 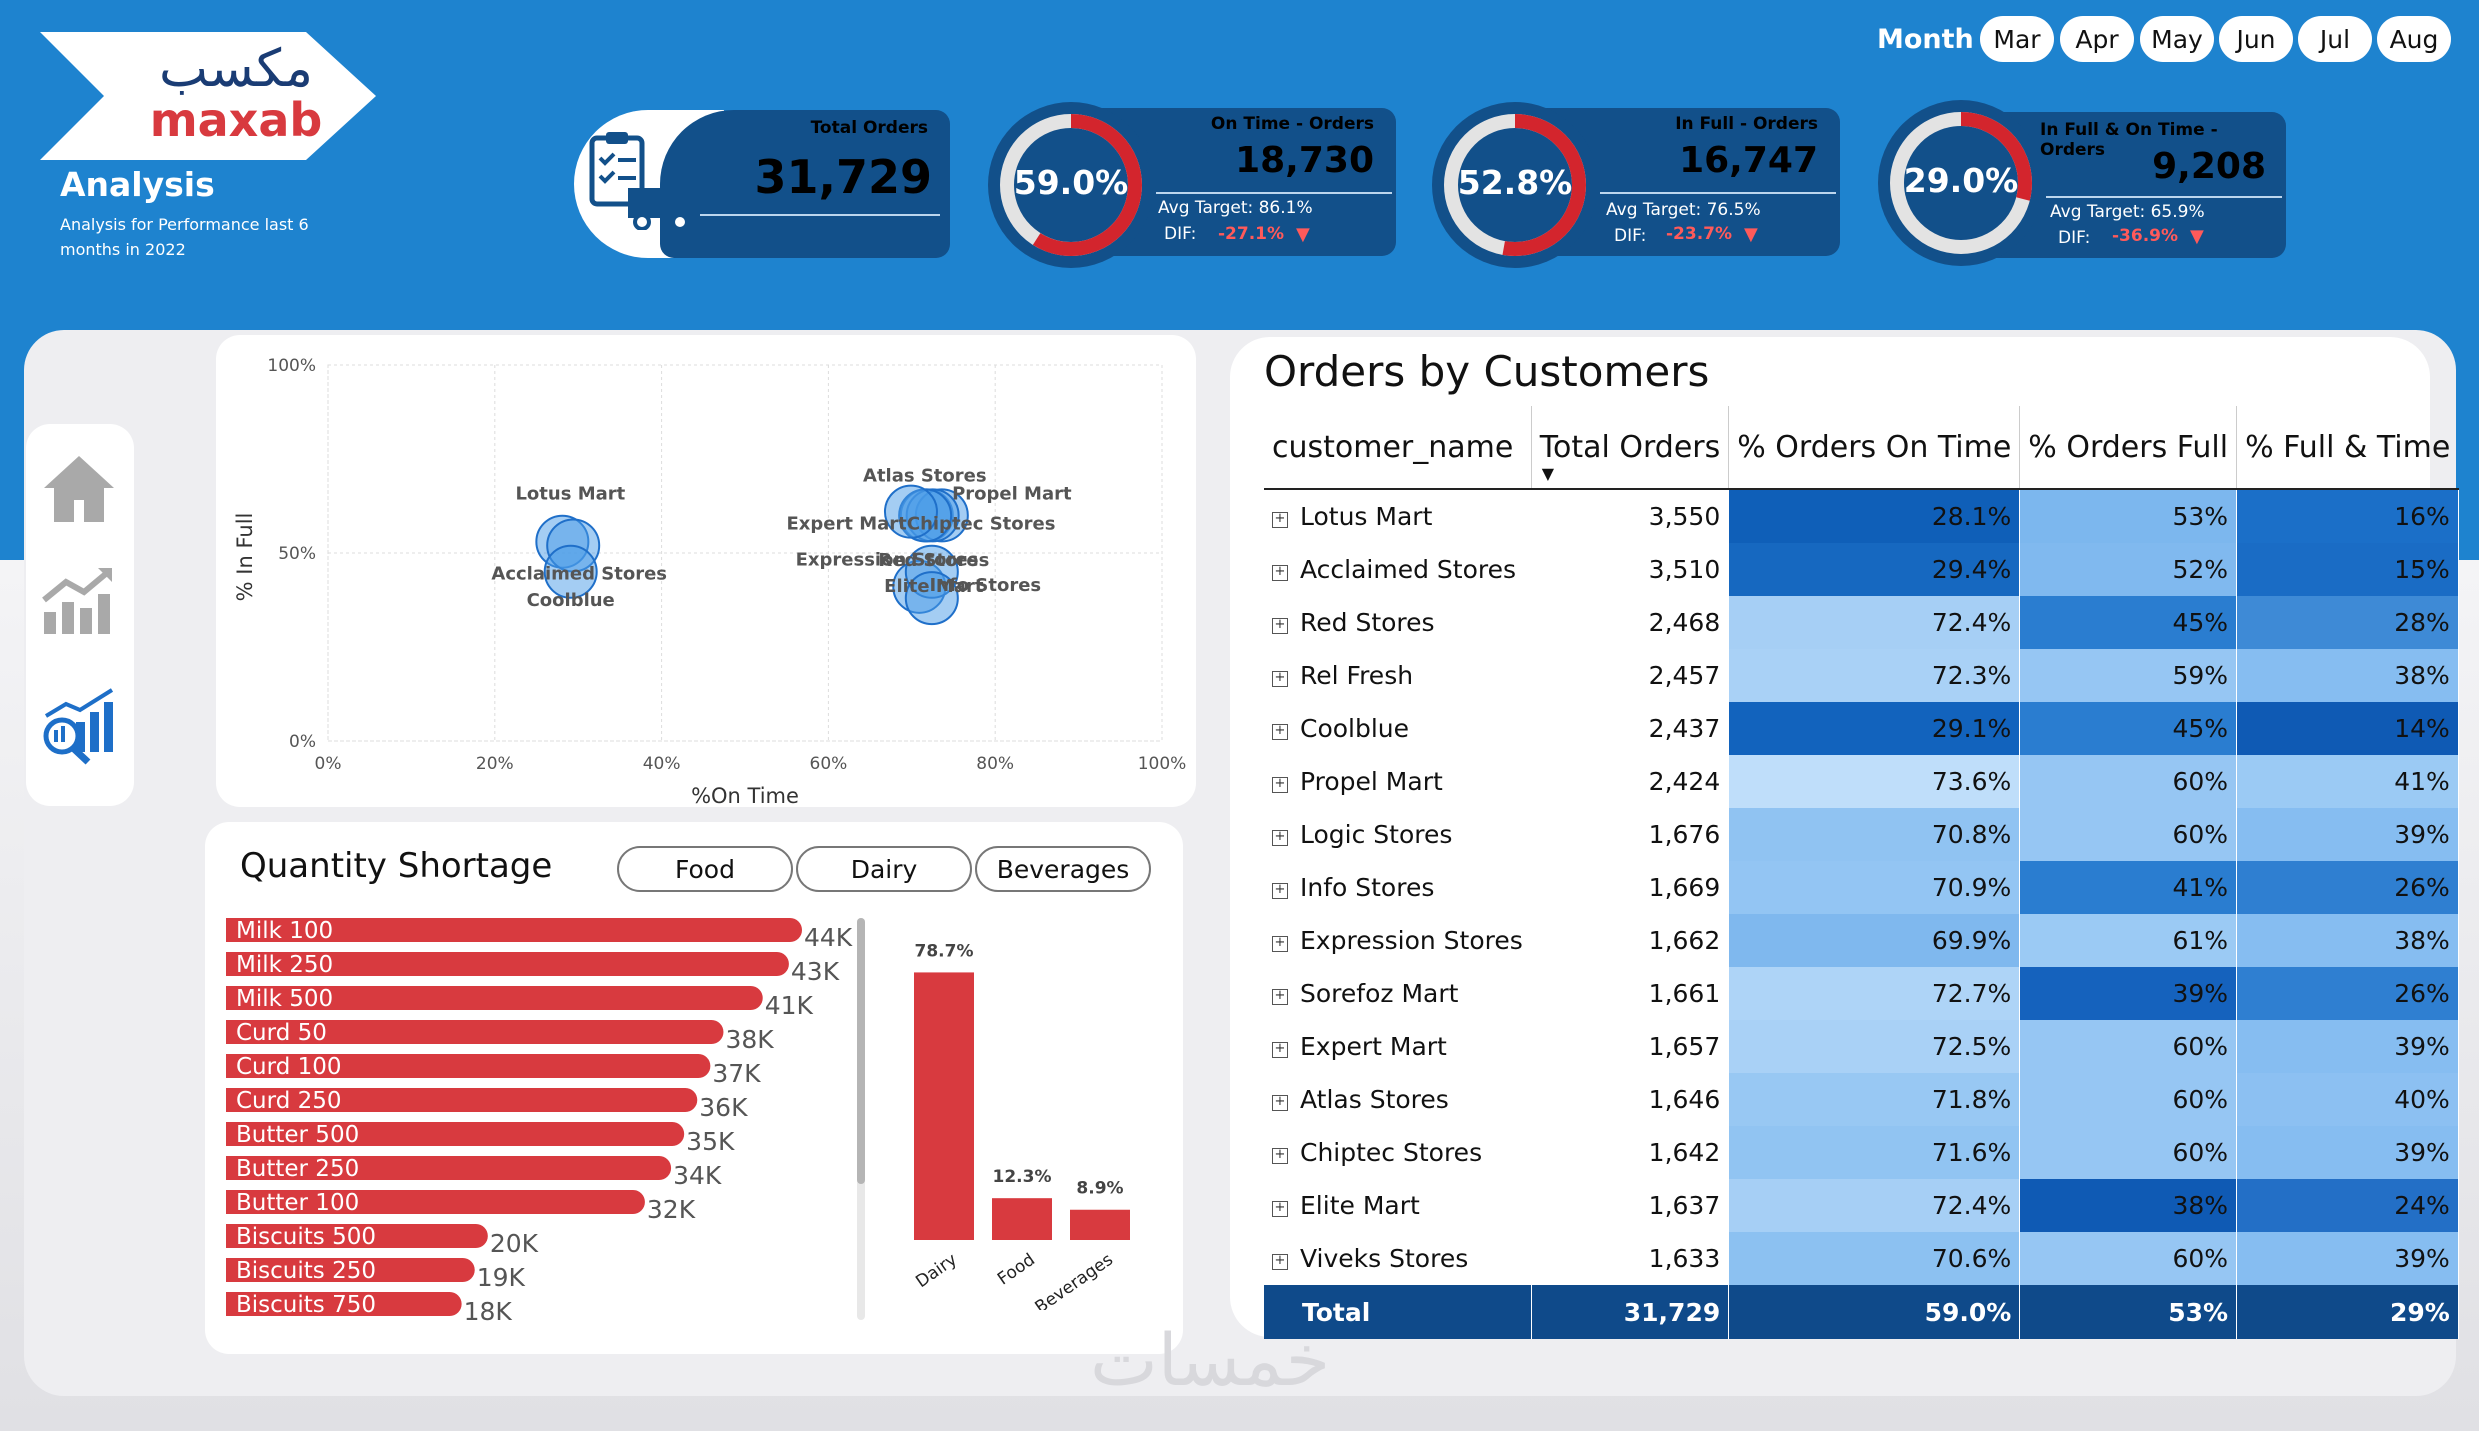 I want to click on shortage-bar-value: 41K, so click(x=789, y=1005).